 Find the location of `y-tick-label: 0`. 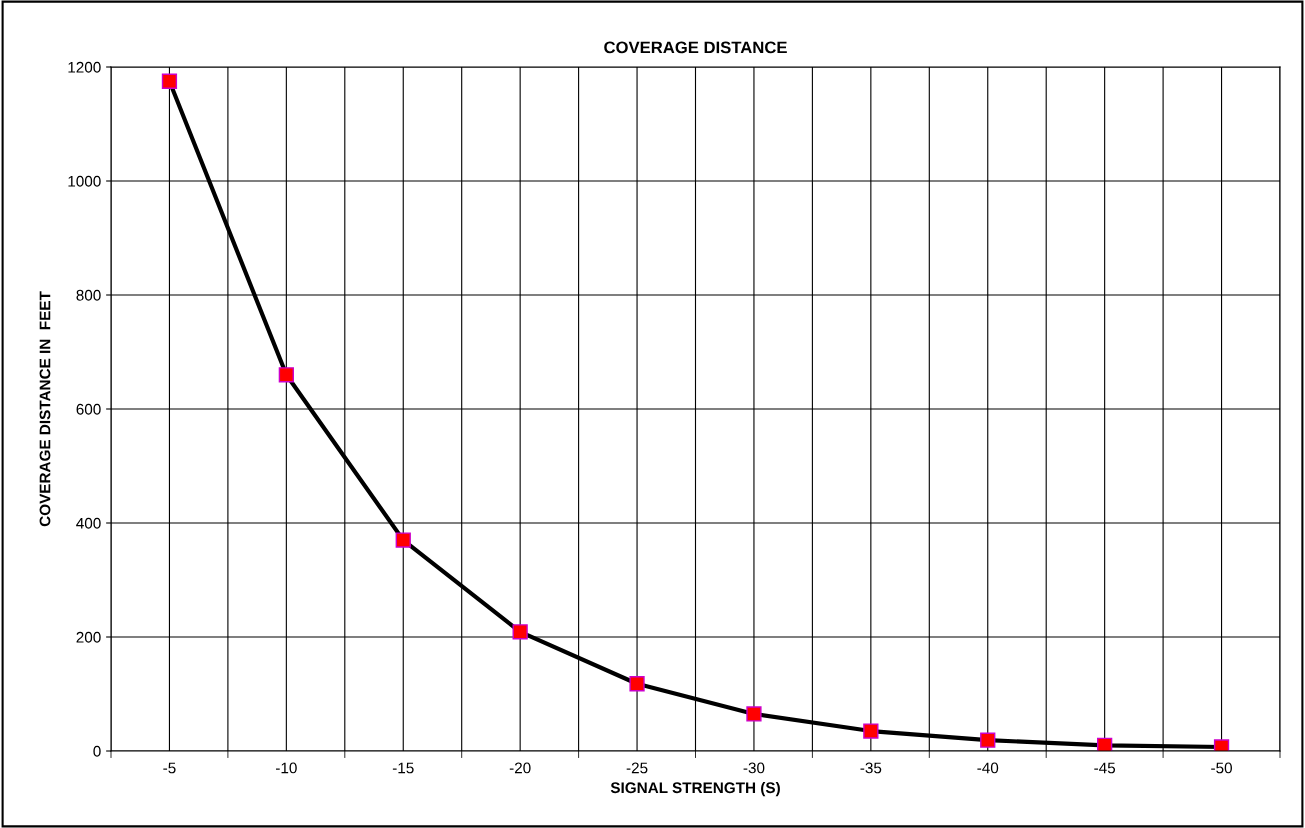

y-tick-label: 0 is located at coordinates (97, 751).